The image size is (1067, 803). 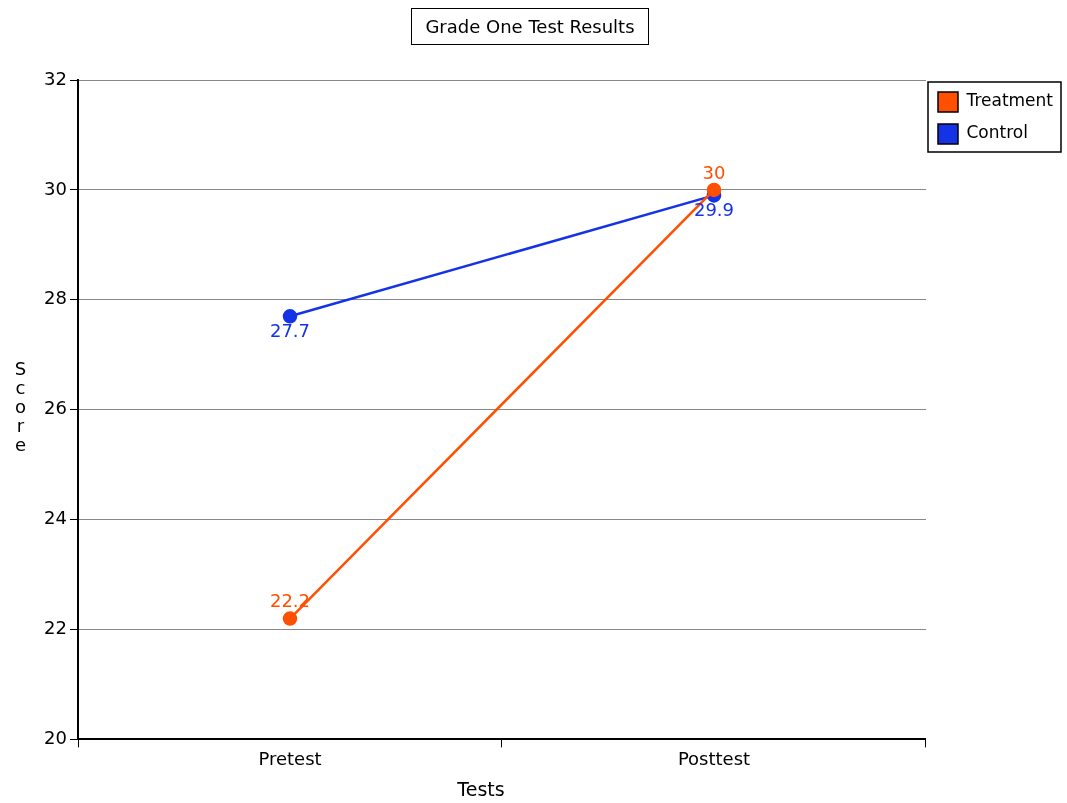 What do you see at coordinates (20, 405) in the screenshot?
I see `y-axis-title: Score` at bounding box center [20, 405].